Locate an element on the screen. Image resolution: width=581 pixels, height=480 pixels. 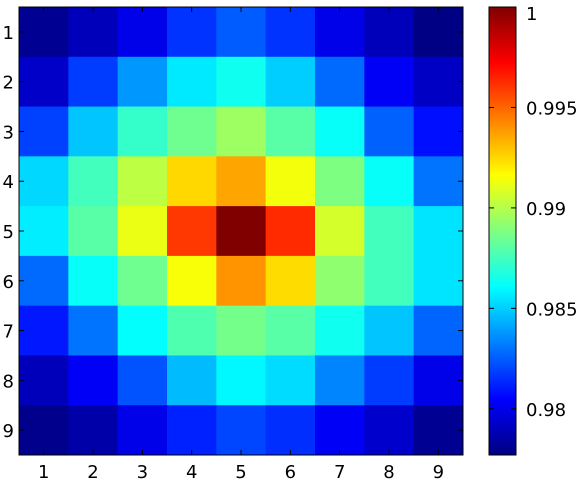
heatmap-cell-r6-c9 is located at coordinates (438, 281).